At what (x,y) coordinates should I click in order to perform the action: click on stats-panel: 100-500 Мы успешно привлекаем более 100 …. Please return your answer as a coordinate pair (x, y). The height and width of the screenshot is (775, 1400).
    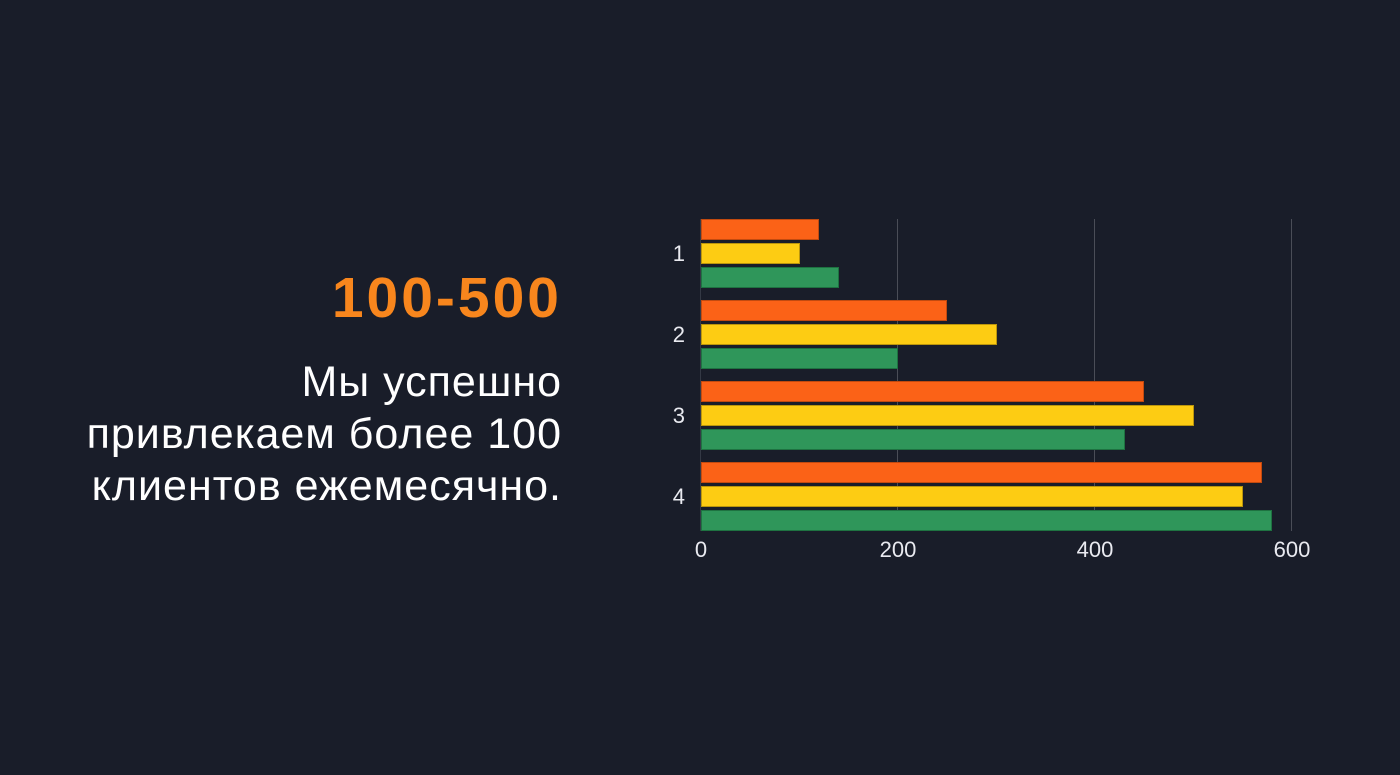
    Looking at the image, I should click on (281, 389).